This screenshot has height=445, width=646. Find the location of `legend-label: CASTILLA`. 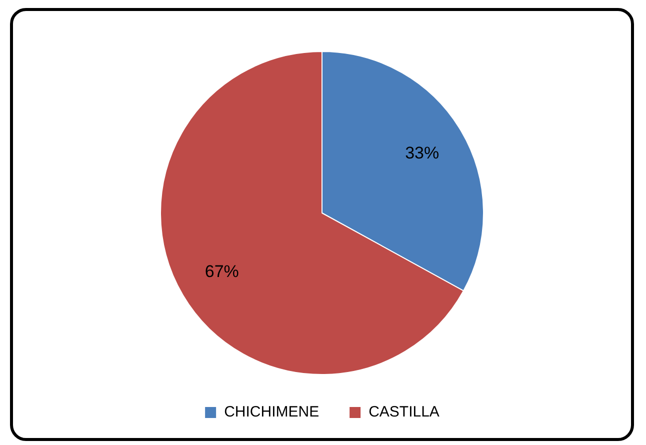

legend-label: CASTILLA is located at coordinates (404, 412).